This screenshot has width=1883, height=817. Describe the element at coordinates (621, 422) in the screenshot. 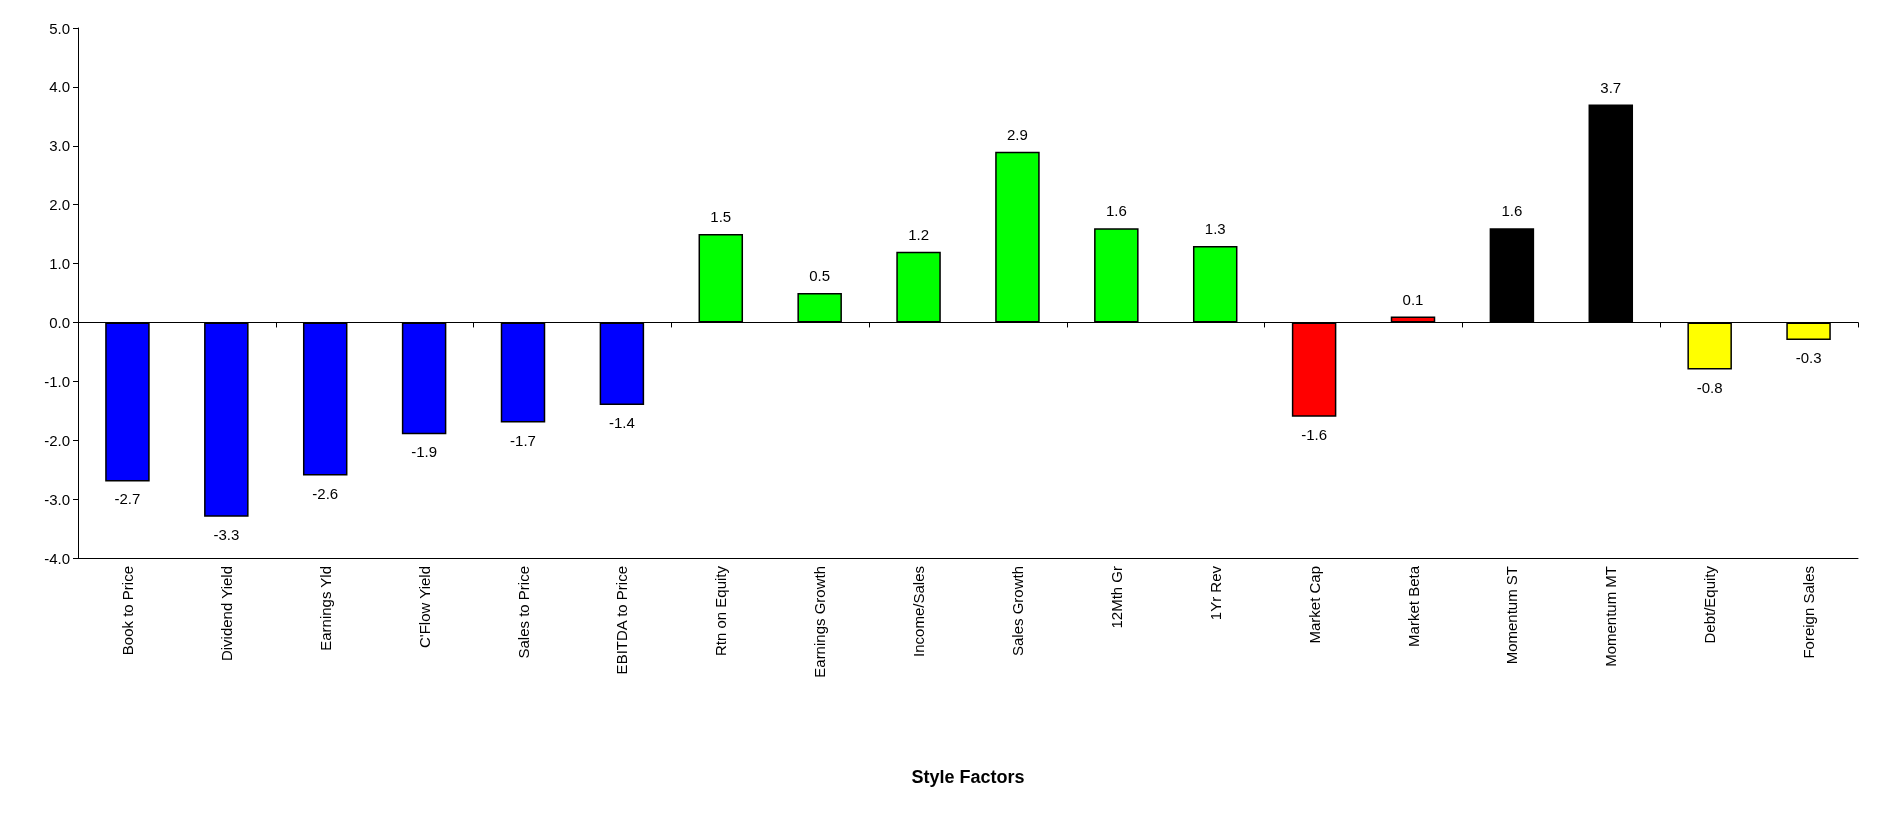

I see `data-label: -1.4` at that location.